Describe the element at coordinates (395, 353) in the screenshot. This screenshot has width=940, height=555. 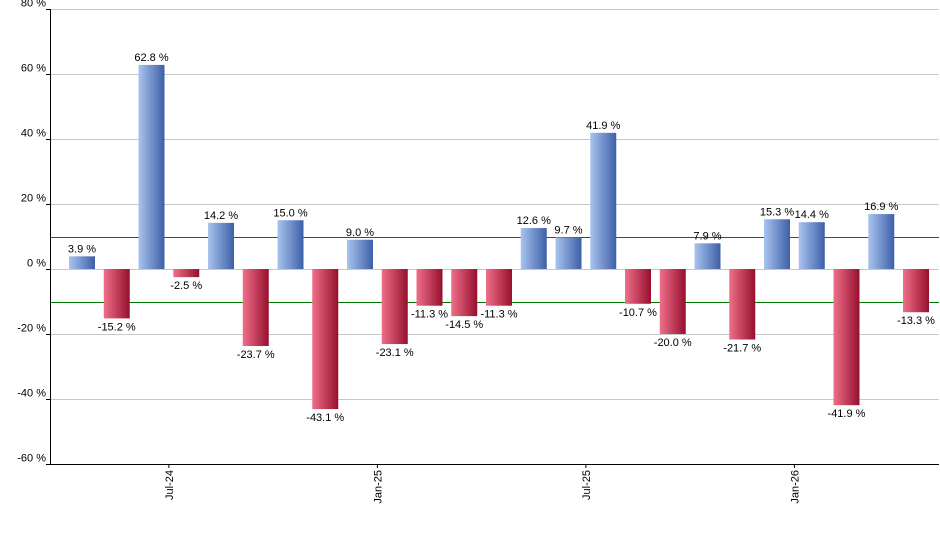
I see `bar-value-label: -23.1 %` at that location.